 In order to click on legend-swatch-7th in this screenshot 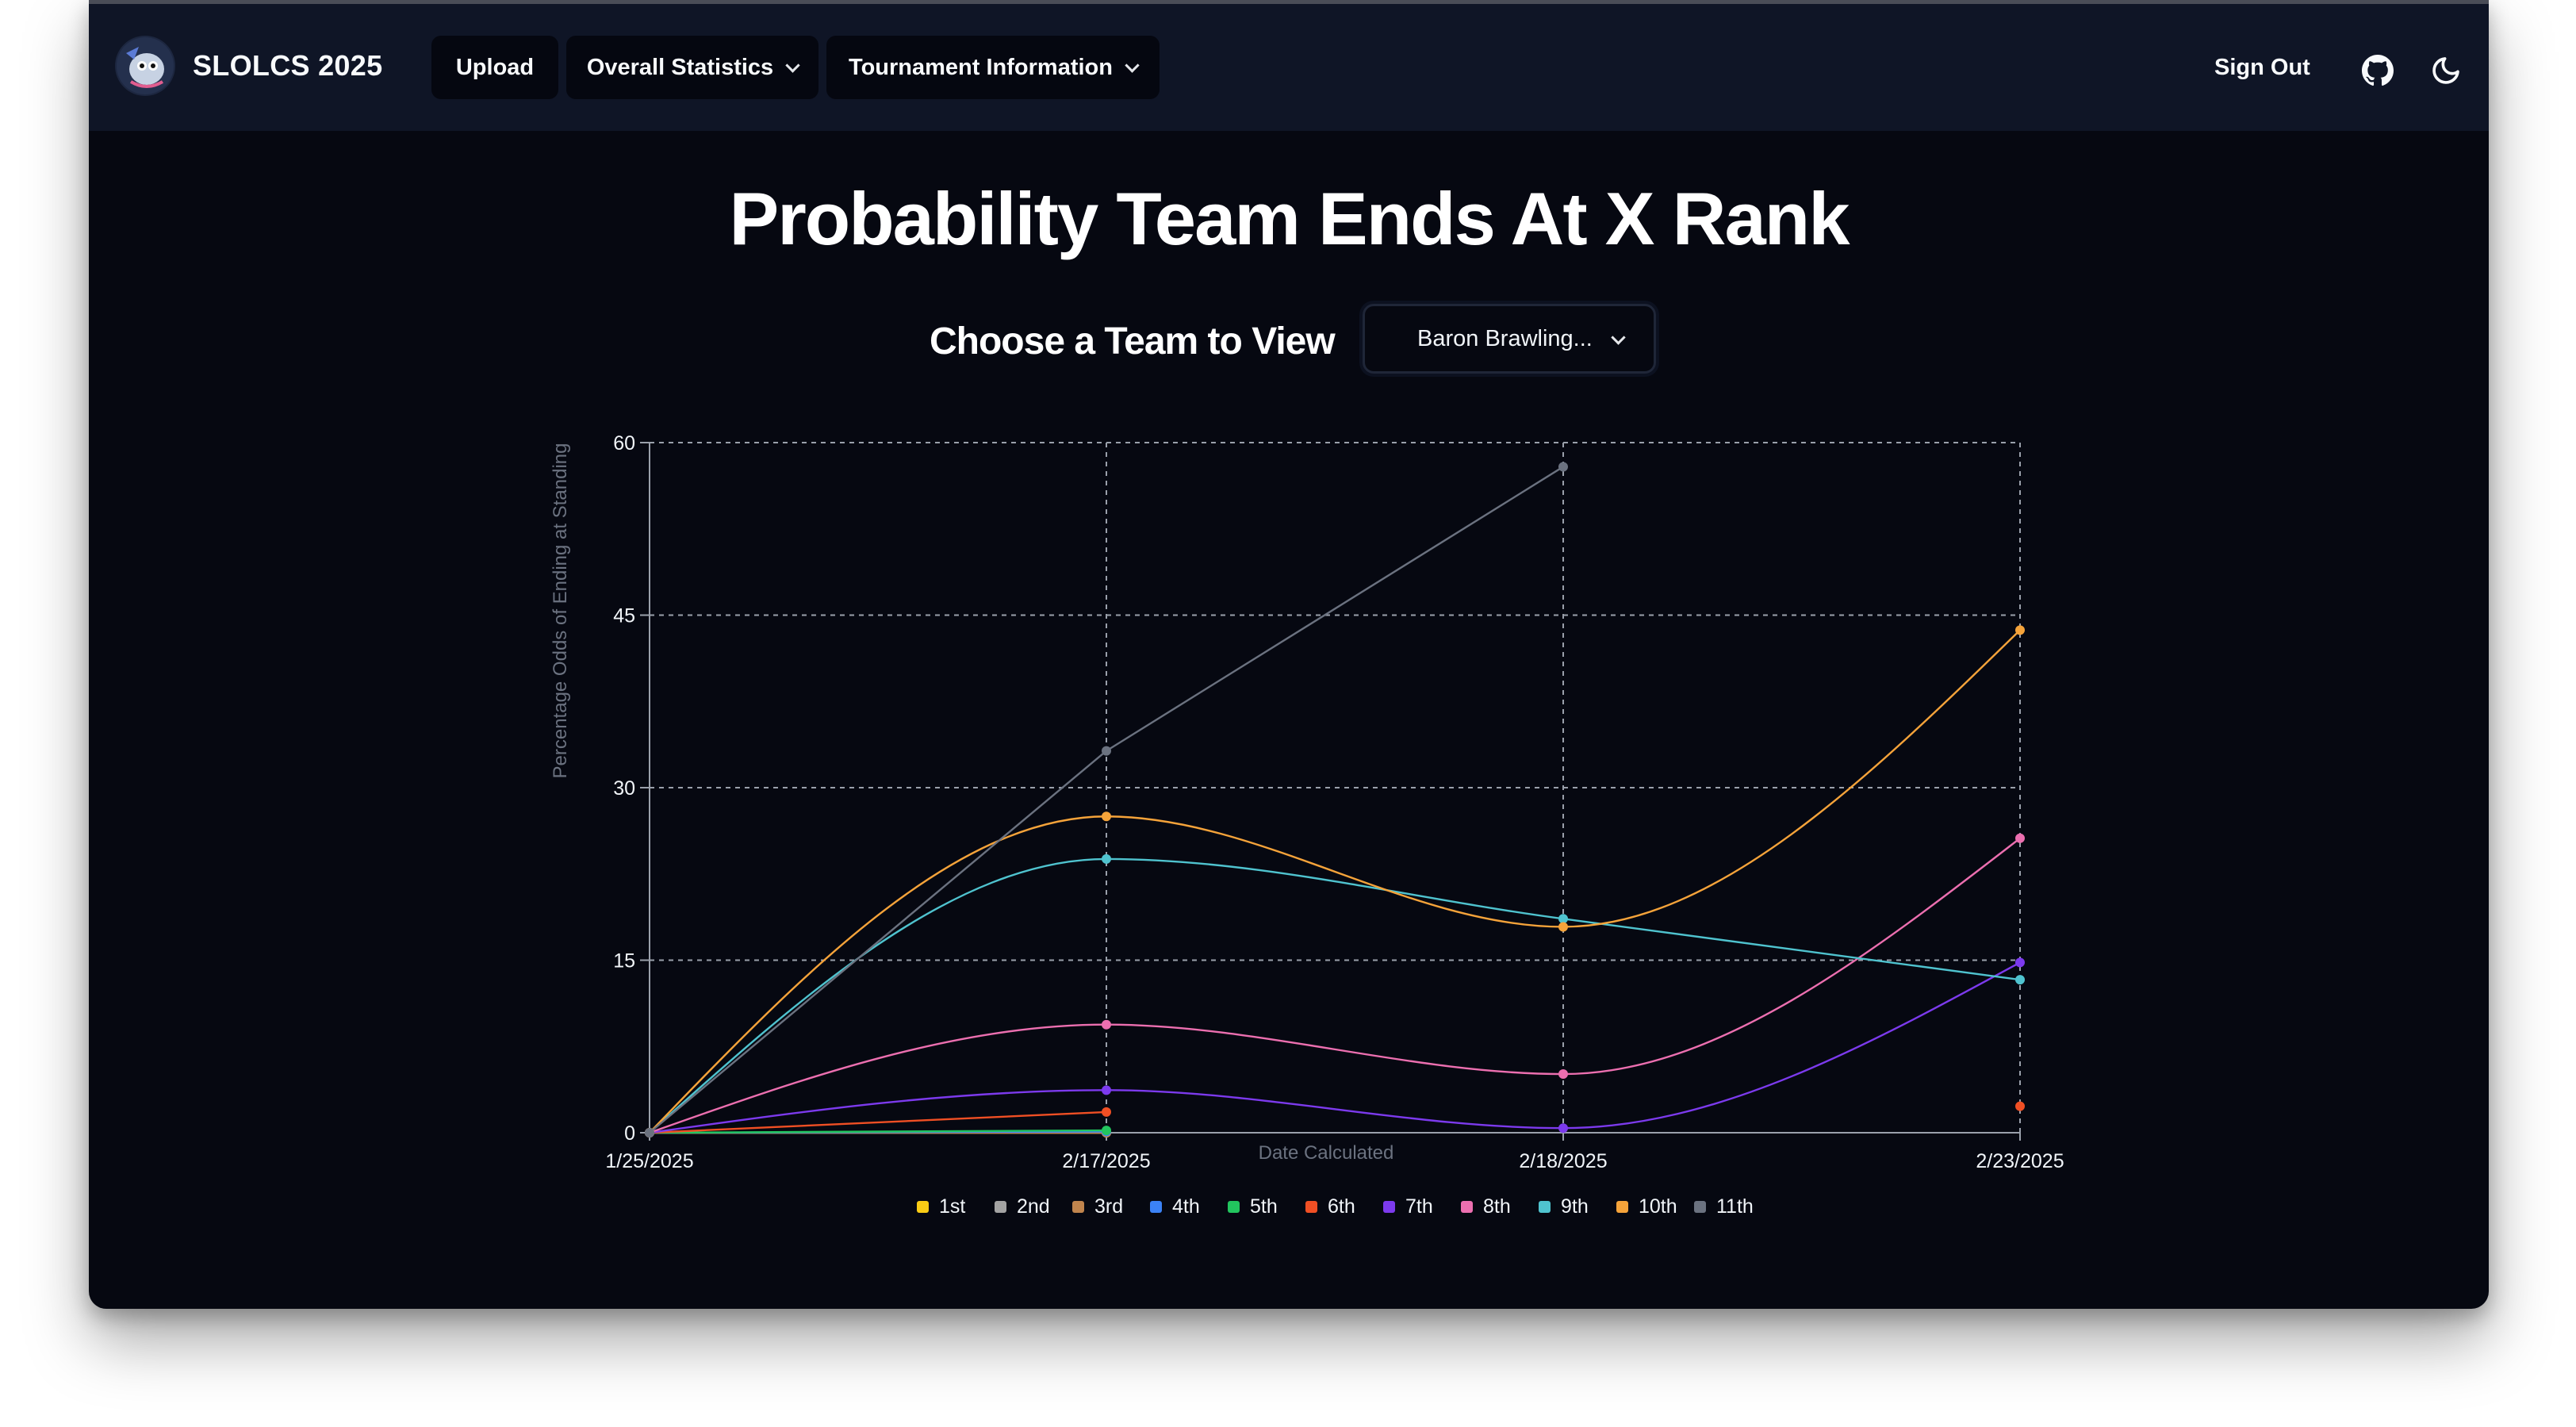, I will do `click(1389, 1207)`.